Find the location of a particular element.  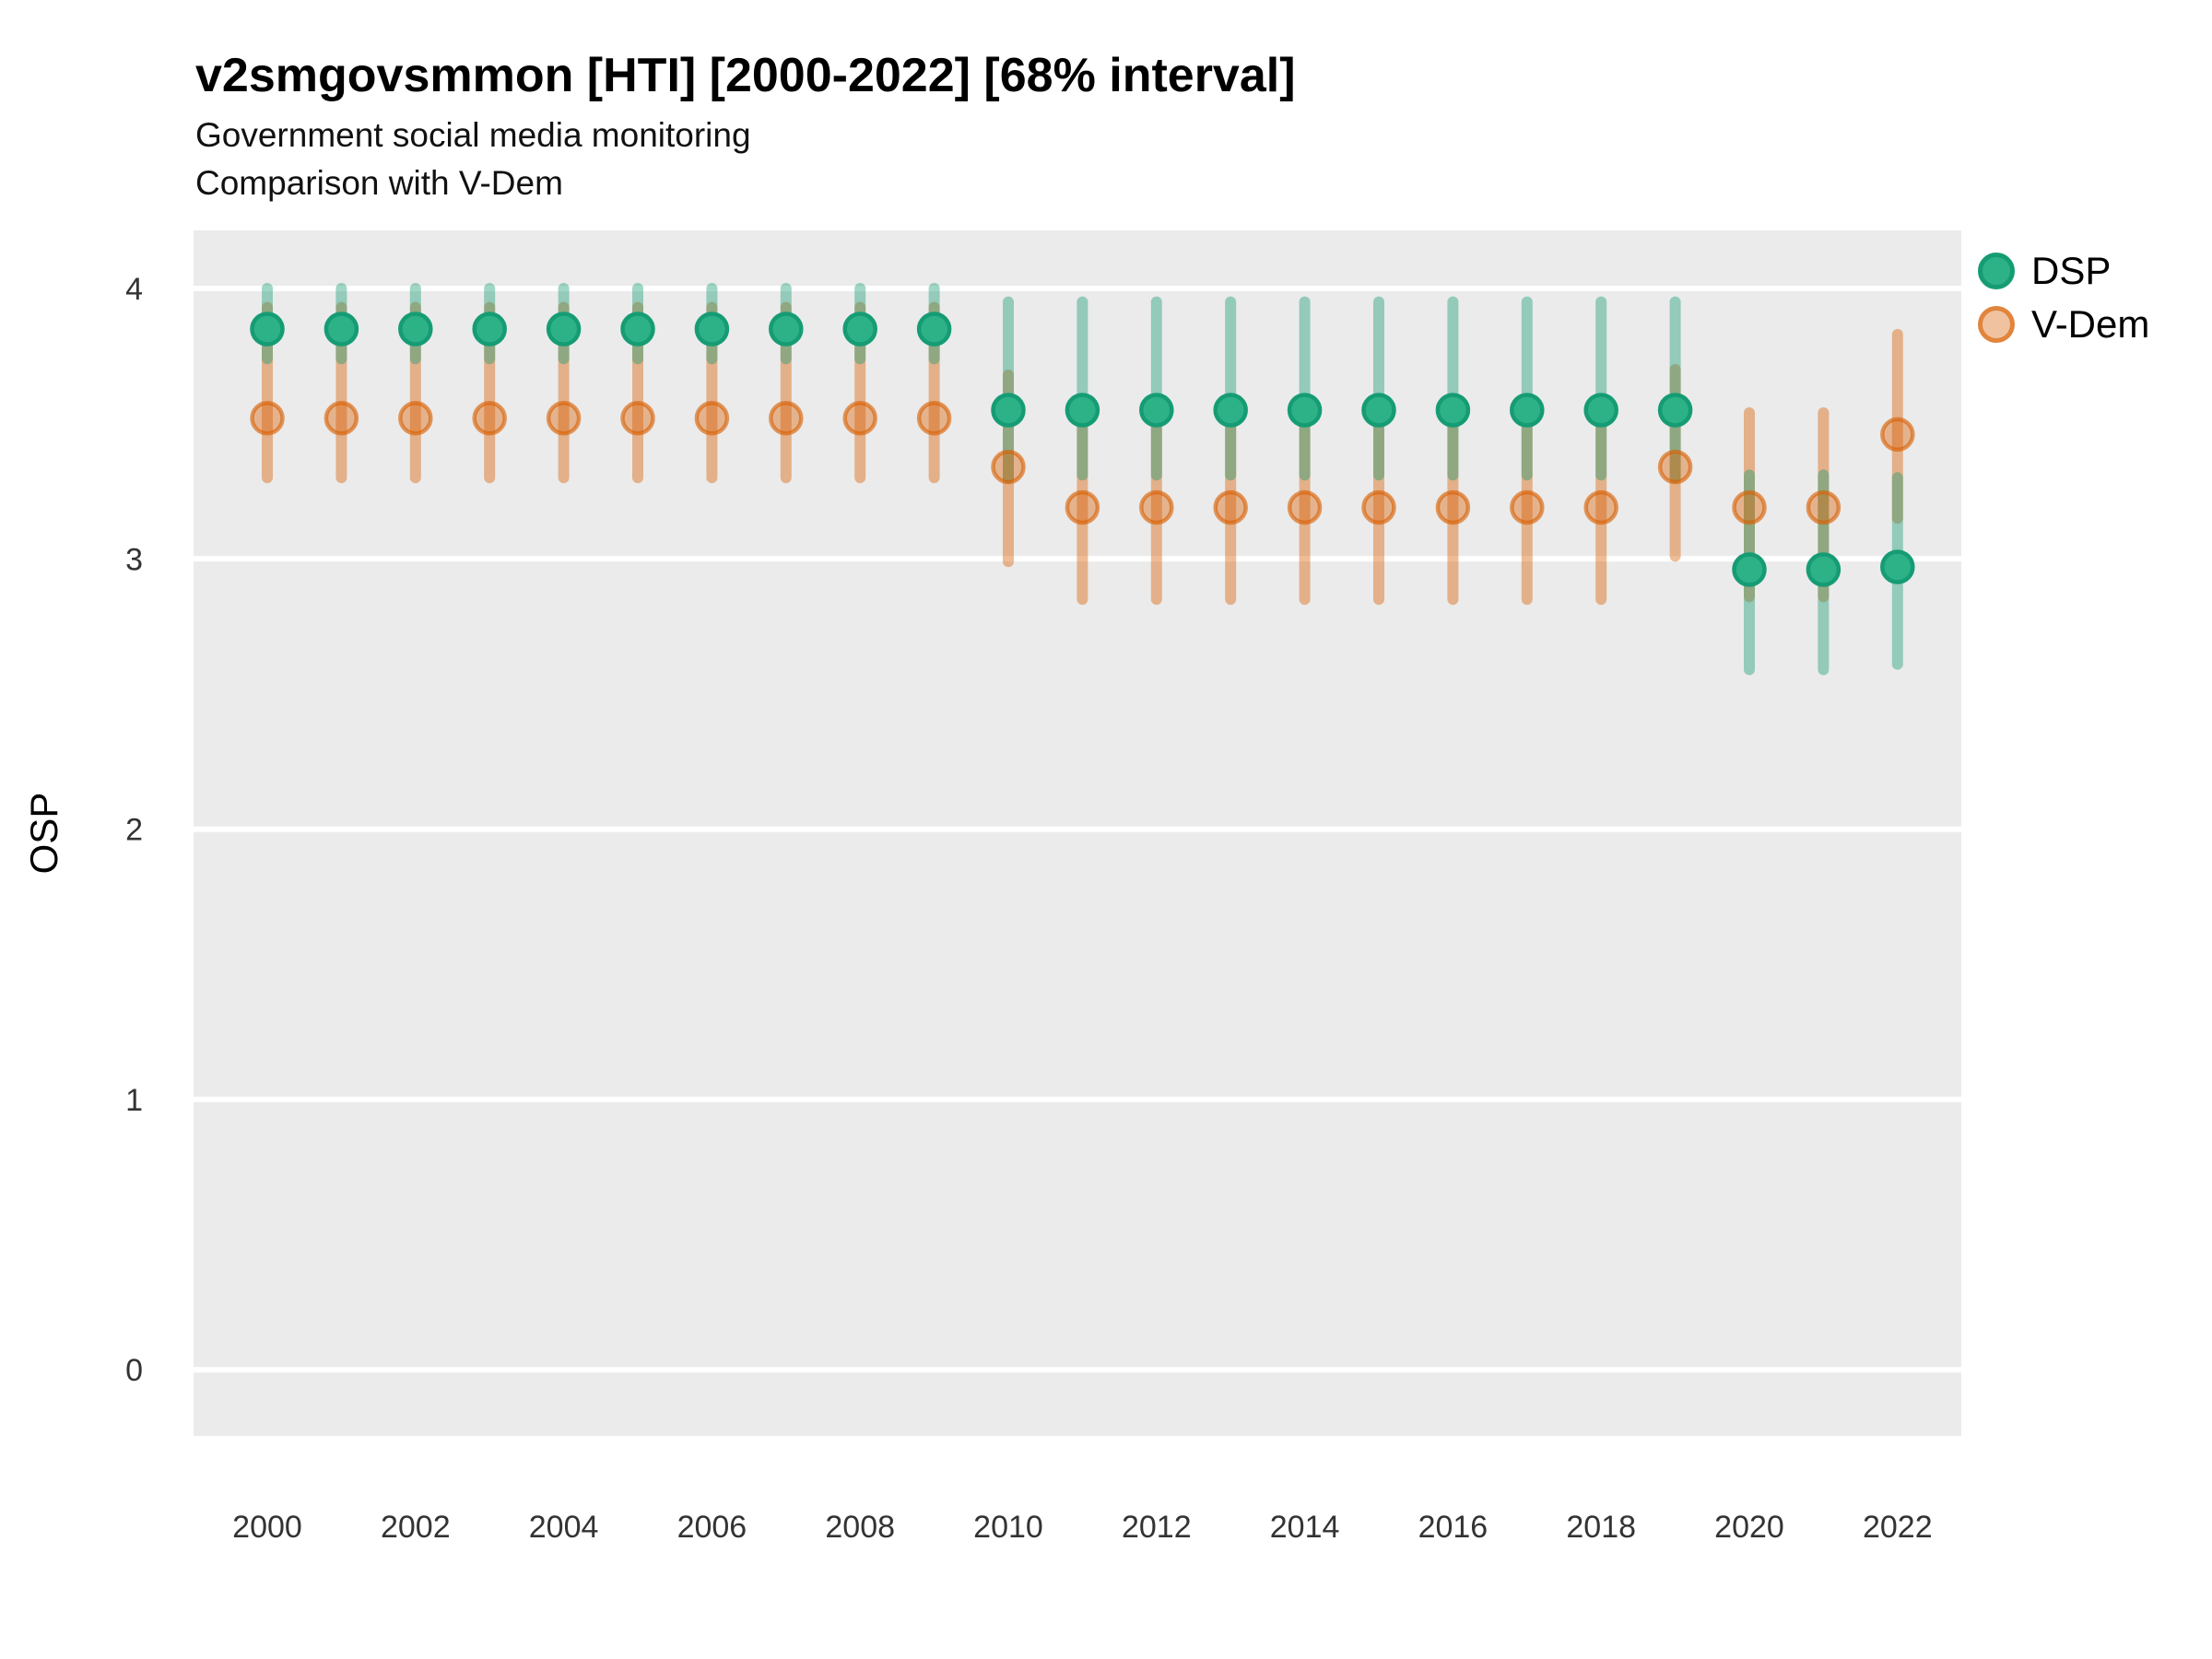

dsp-point-2002 is located at coordinates (415, 329).